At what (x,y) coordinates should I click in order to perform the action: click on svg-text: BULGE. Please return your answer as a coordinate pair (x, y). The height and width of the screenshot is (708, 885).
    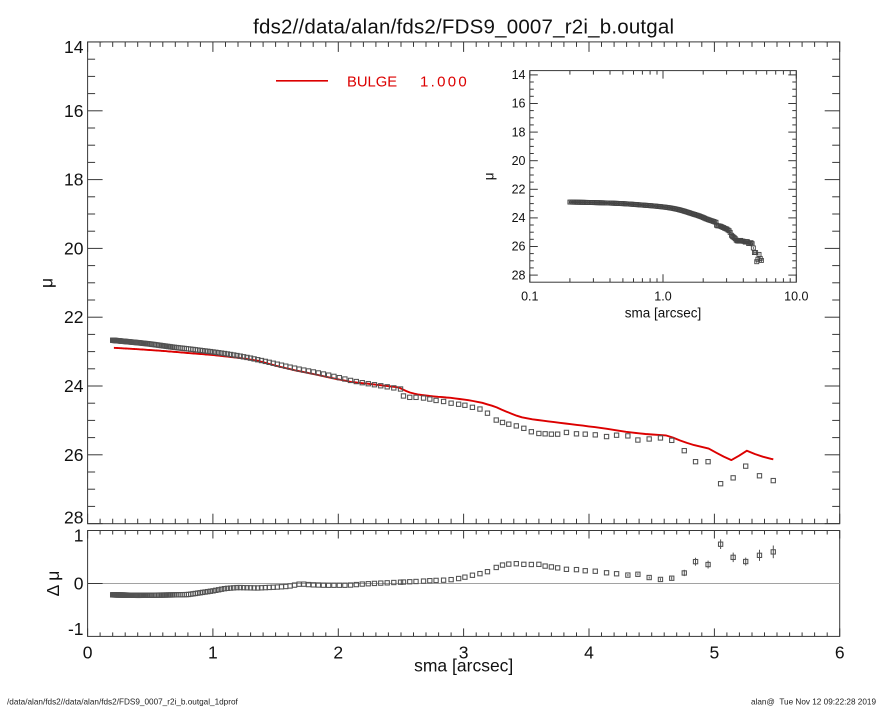
    Looking at the image, I should click on (372, 83).